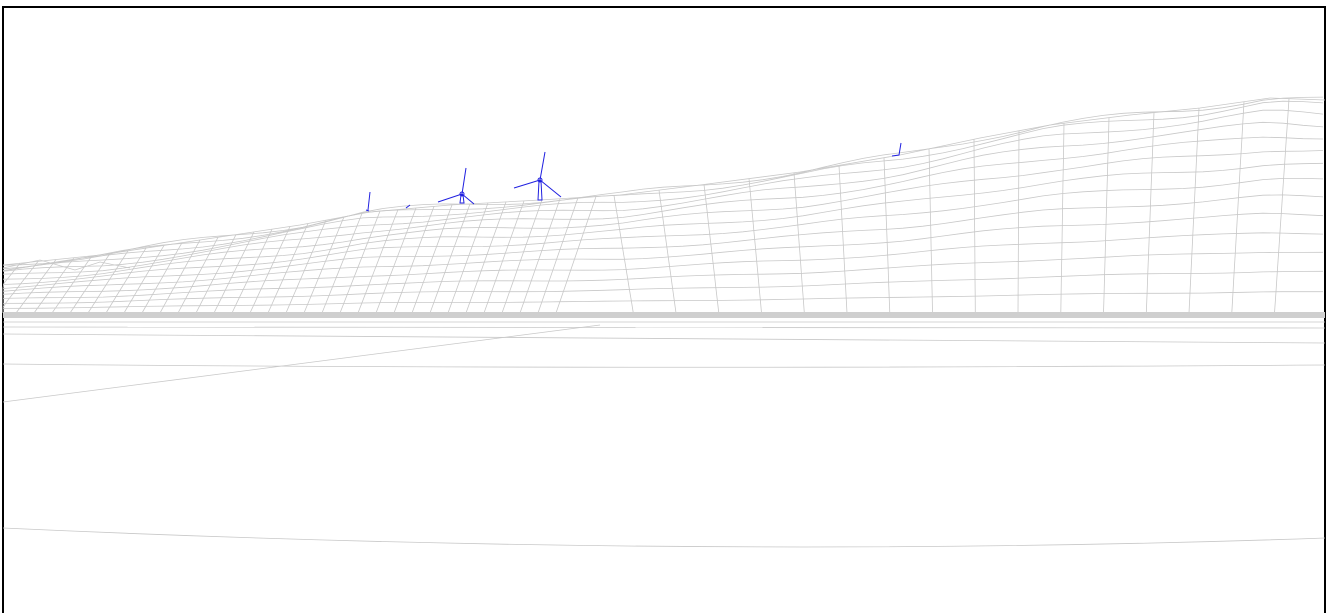 This screenshot has width=1331, height=613. What do you see at coordinates (66, 265) in the screenshot?
I see `distant-hills` at bounding box center [66, 265].